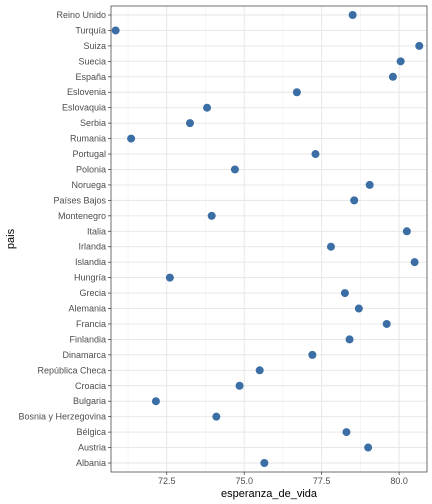 The width and height of the screenshot is (432, 504). What do you see at coordinates (96, 231) in the screenshot?
I see `y-tick-label: Italia` at bounding box center [96, 231].